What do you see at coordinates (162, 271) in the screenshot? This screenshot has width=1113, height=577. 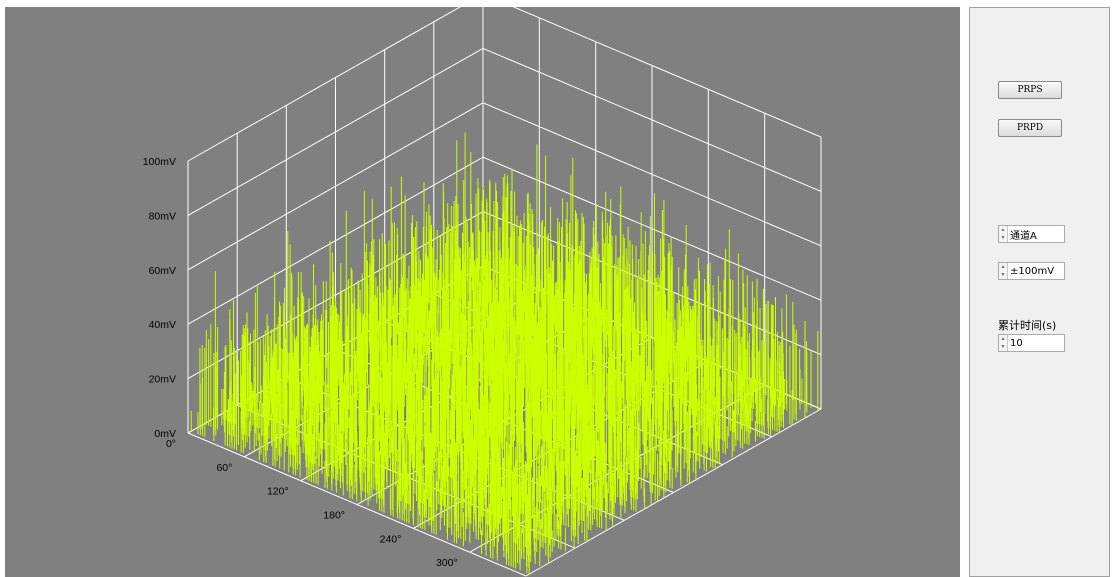 I see `z-tick-label: 60mV` at bounding box center [162, 271].